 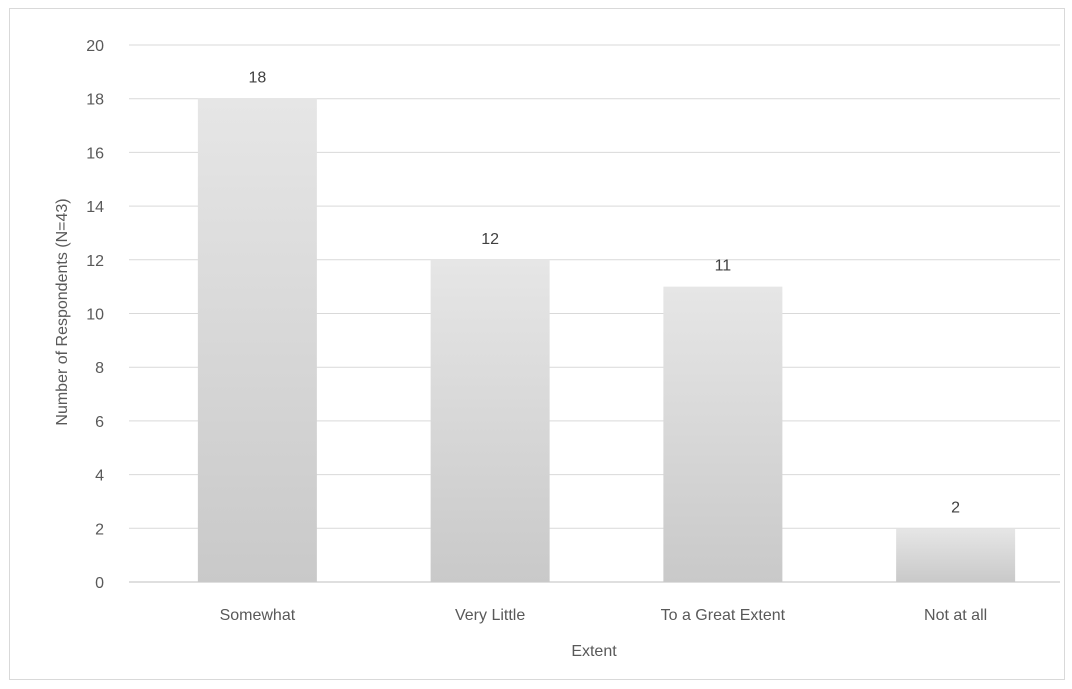 I want to click on data-label: 12, so click(x=490, y=239).